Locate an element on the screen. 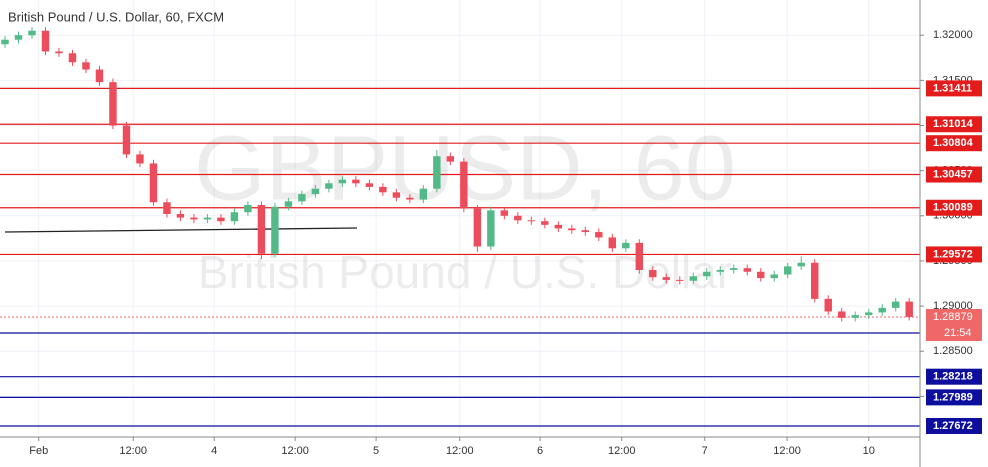 Image resolution: width=988 pixels, height=467 pixels. level-label: 1.27989 is located at coordinates (953, 397).